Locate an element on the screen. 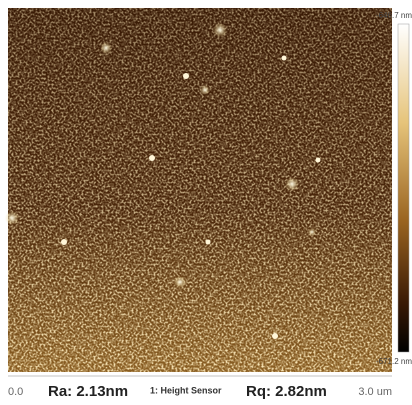  x-start: 0.0 is located at coordinates (15, 392).